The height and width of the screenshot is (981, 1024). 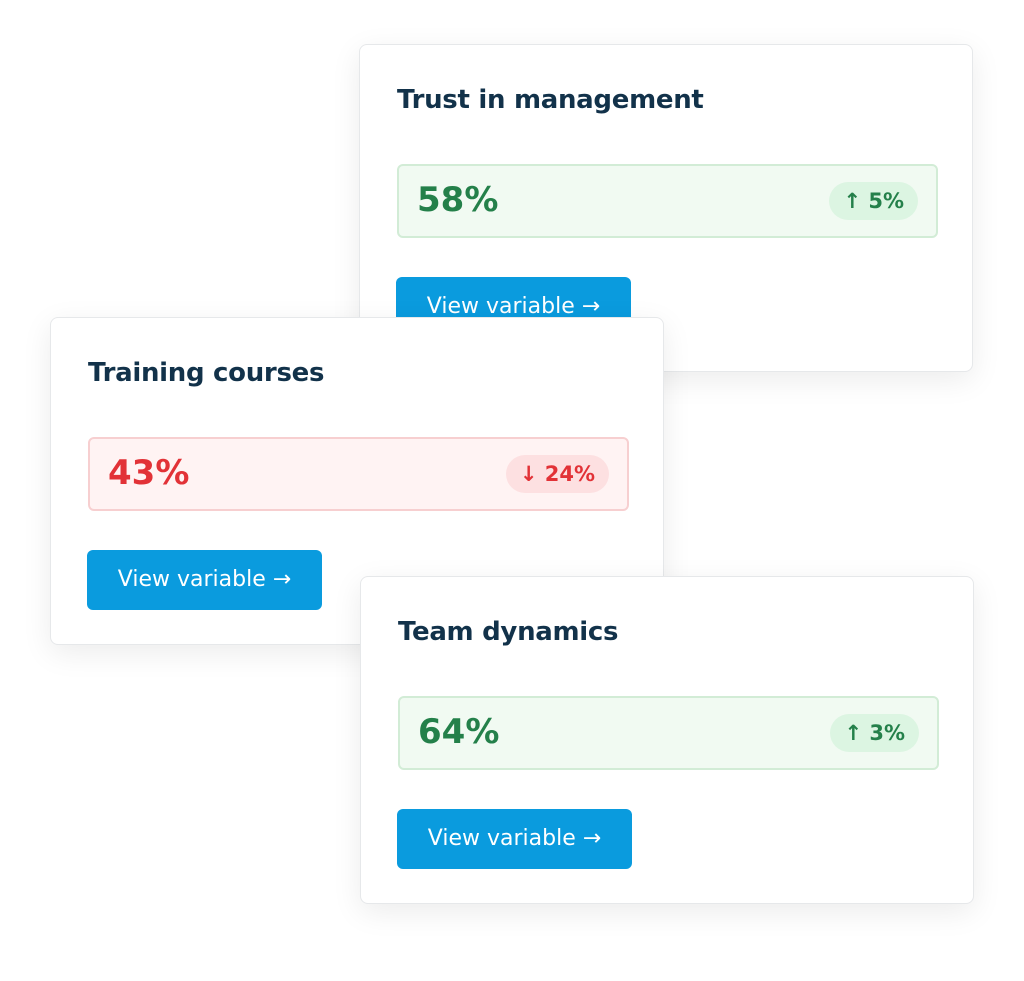 What do you see at coordinates (458, 200) in the screenshot?
I see `metric-value: 58%` at bounding box center [458, 200].